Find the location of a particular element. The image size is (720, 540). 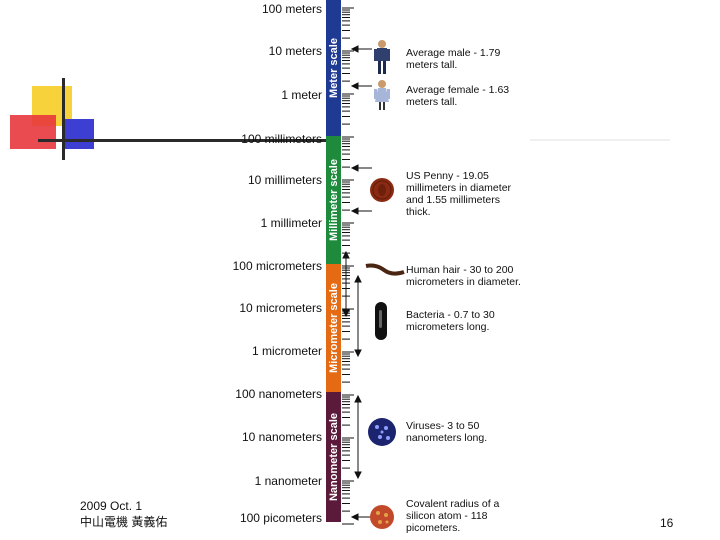

label-10-nanometers: 10 nanometers is located at coordinates (281, 437).